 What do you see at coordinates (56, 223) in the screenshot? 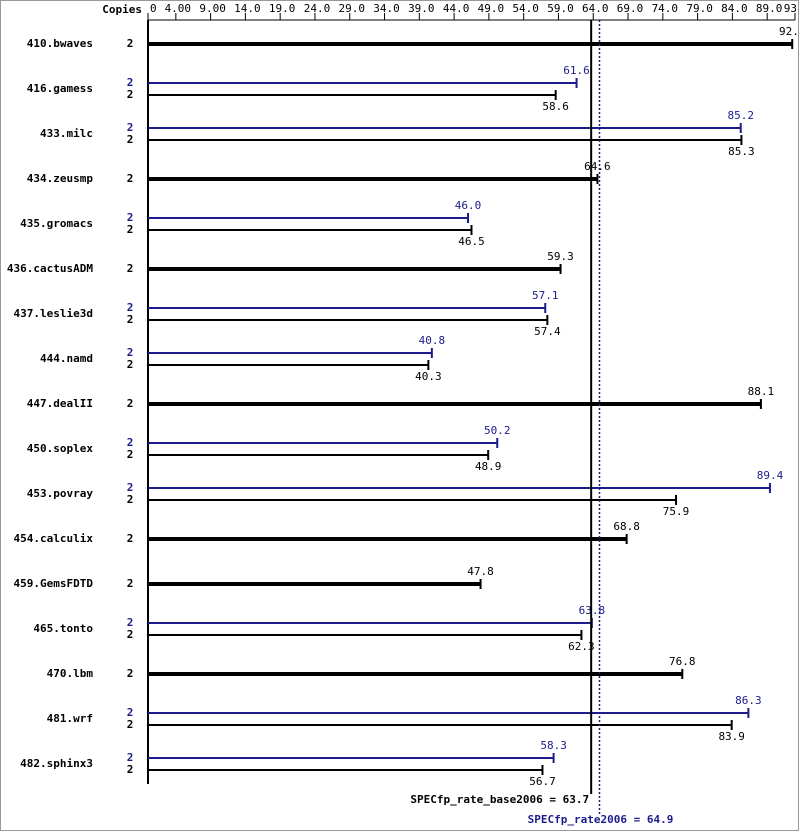
I see `category-label: 435.gromacs` at bounding box center [56, 223].